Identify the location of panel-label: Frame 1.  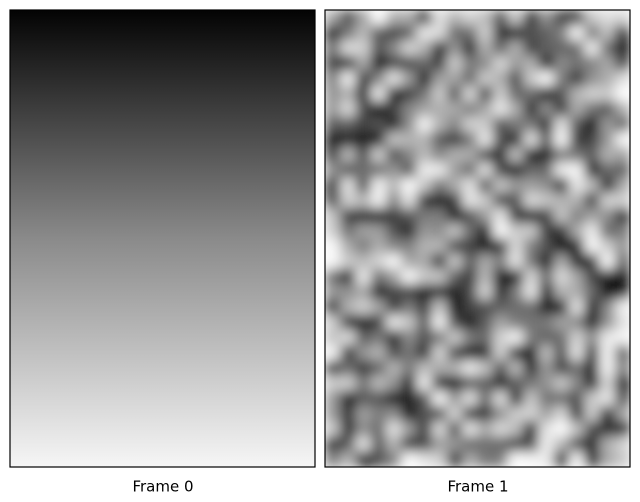
(477, 487).